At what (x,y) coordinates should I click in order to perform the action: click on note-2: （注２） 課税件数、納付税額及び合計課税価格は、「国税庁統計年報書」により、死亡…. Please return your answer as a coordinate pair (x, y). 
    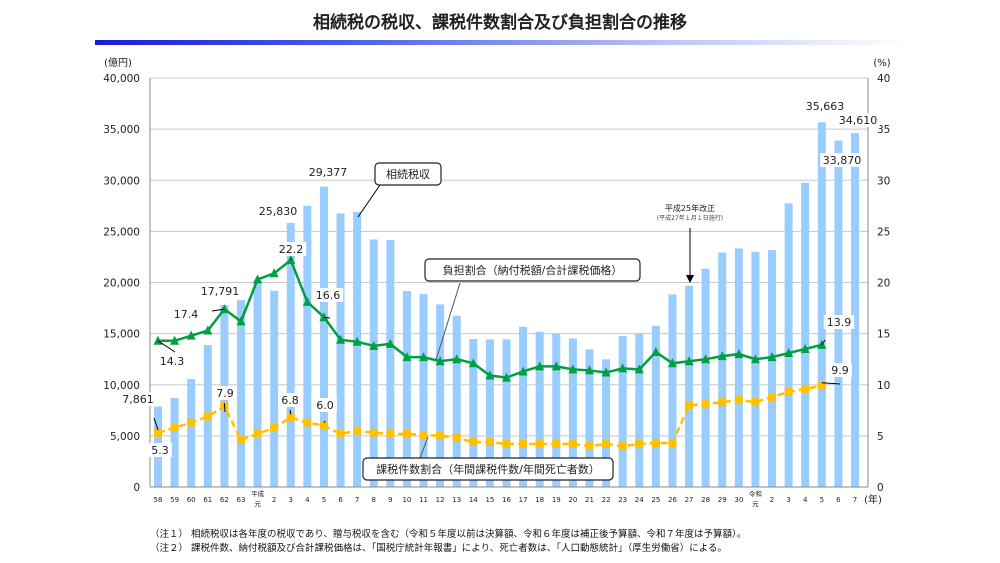
    Looking at the image, I should click on (438, 548).